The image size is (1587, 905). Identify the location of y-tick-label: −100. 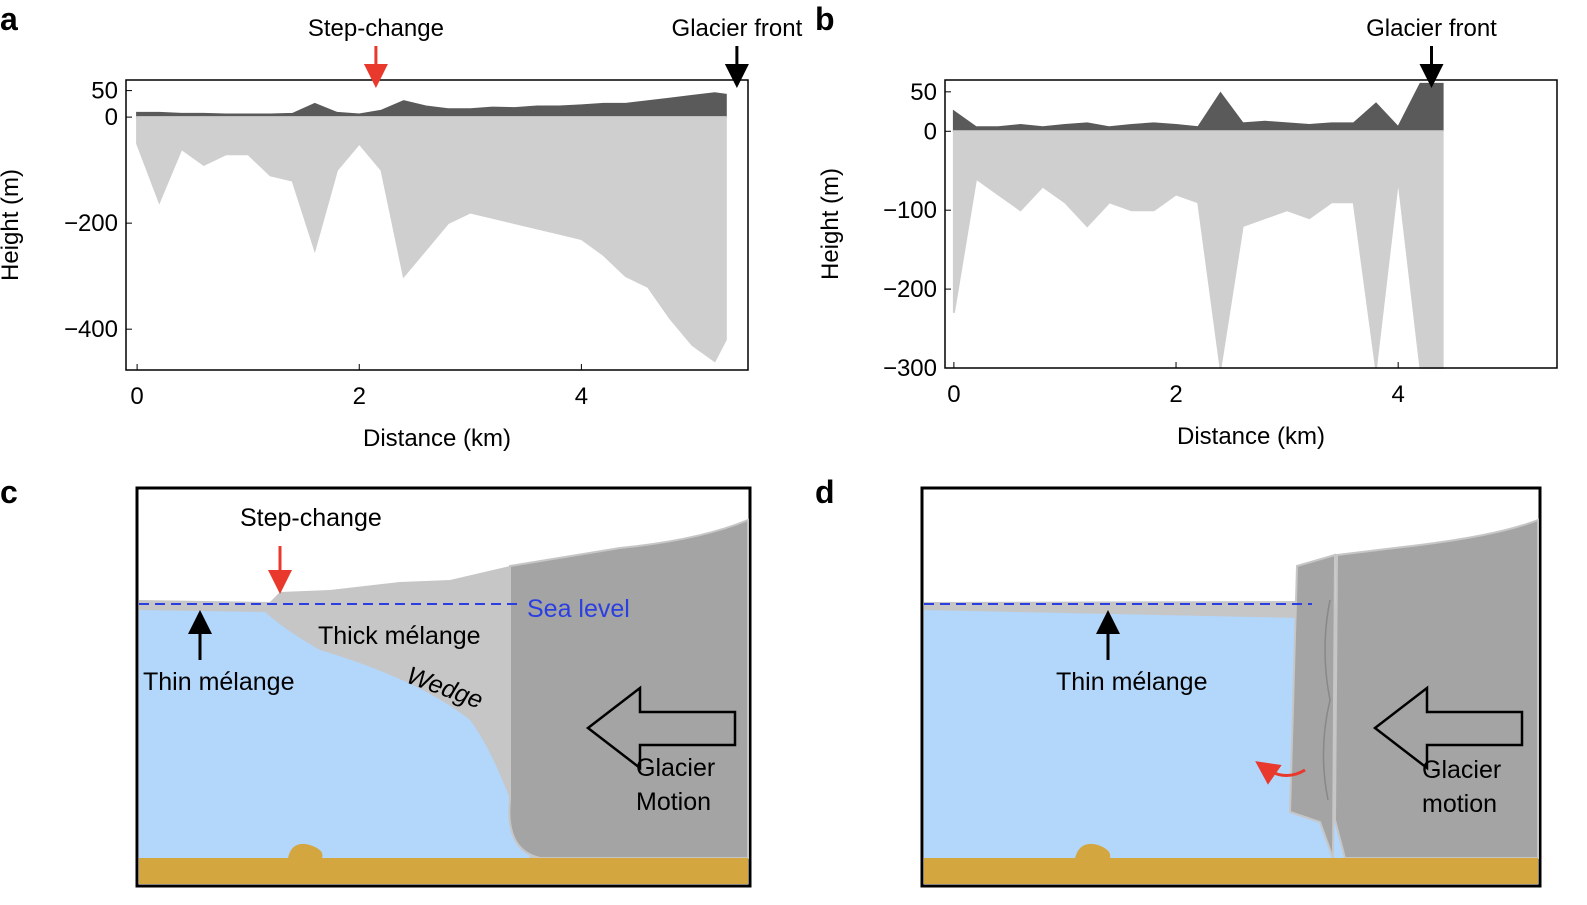
(910, 210).